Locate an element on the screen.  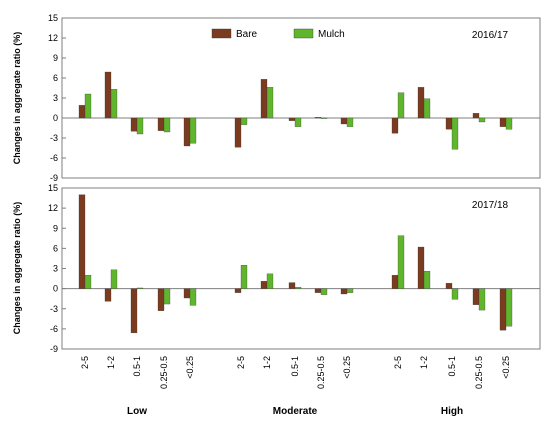
group-label-low: Low is located at coordinates (137, 411).